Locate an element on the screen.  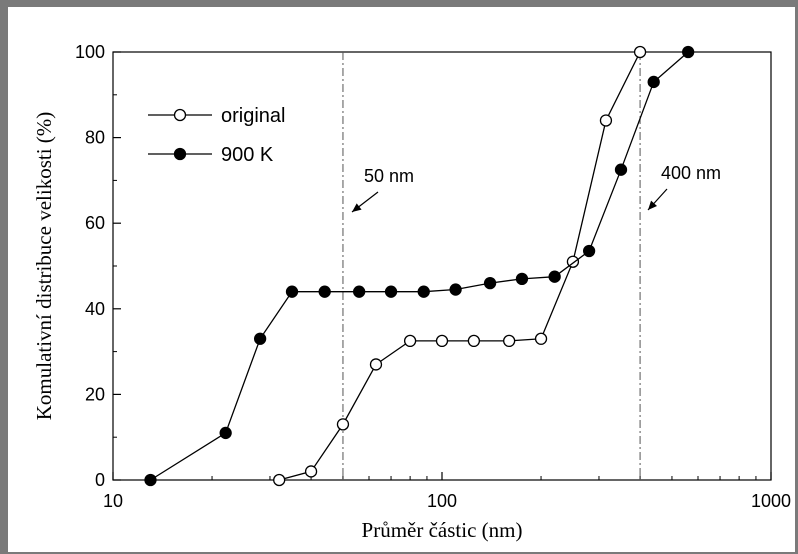
y-tick-label: 0 is located at coordinates (100, 480).